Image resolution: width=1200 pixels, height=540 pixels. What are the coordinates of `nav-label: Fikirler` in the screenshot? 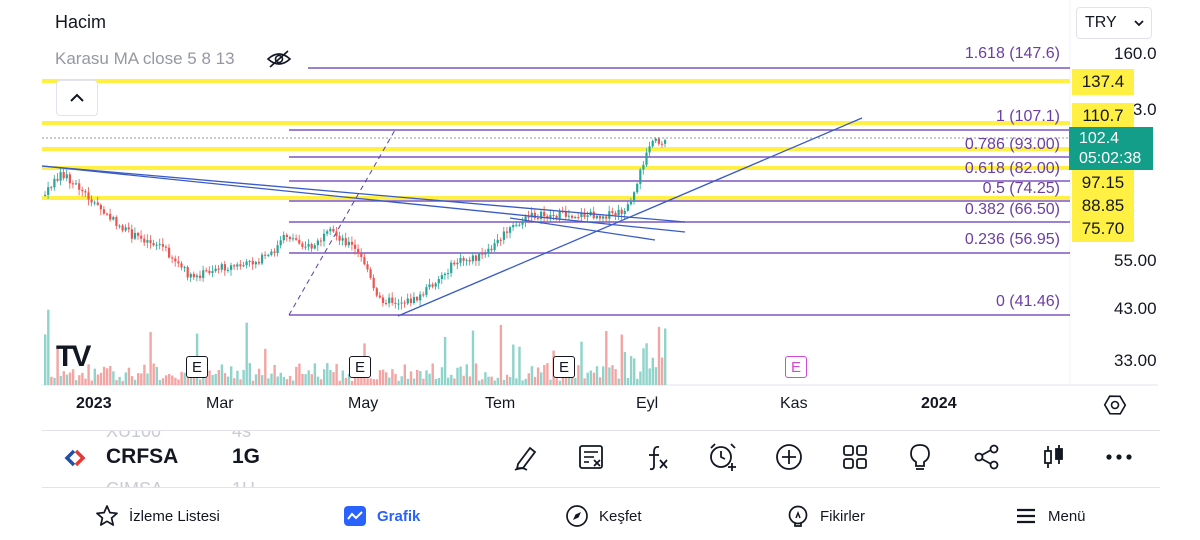 It's located at (842, 516).